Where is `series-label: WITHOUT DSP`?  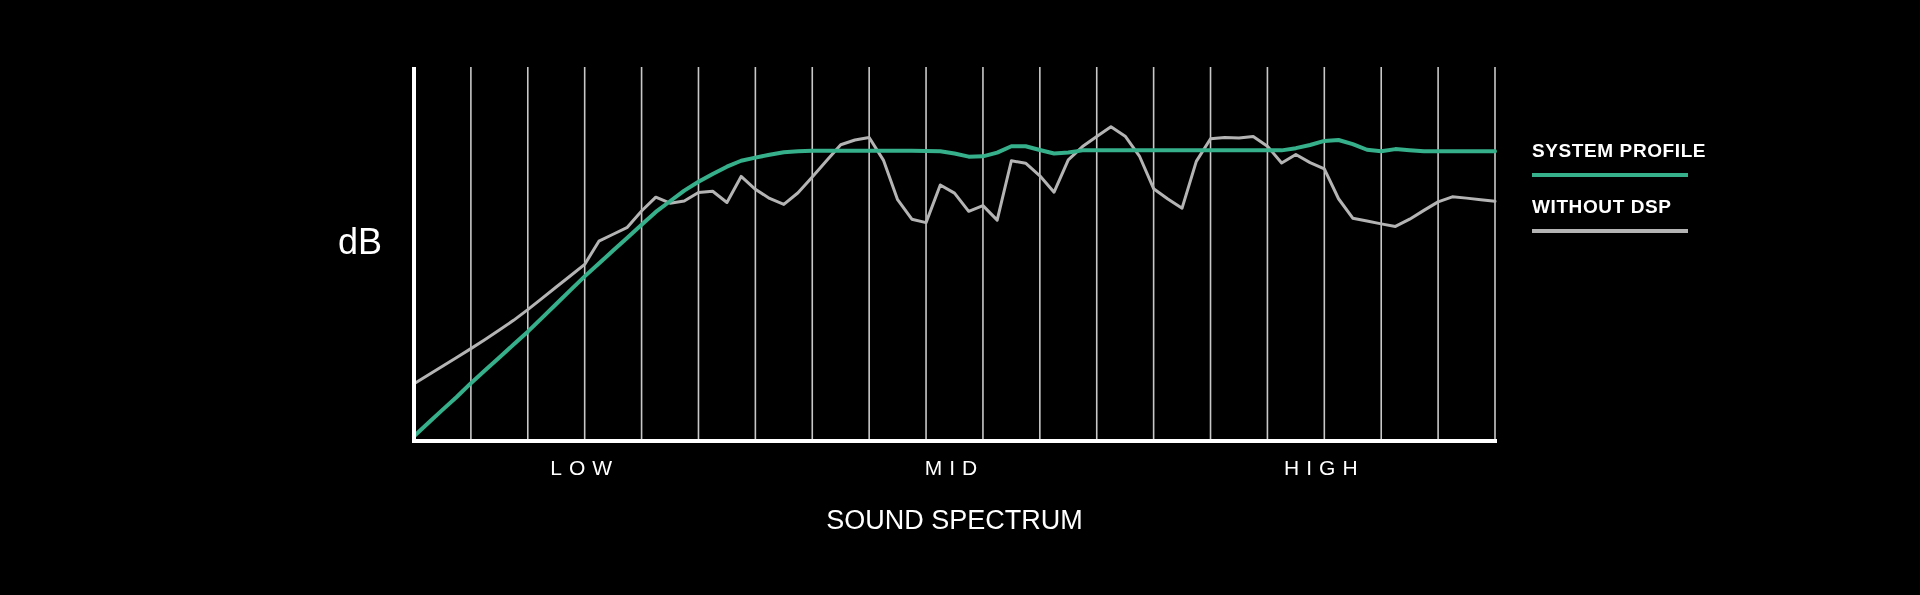 series-label: WITHOUT DSP is located at coordinates (1602, 206).